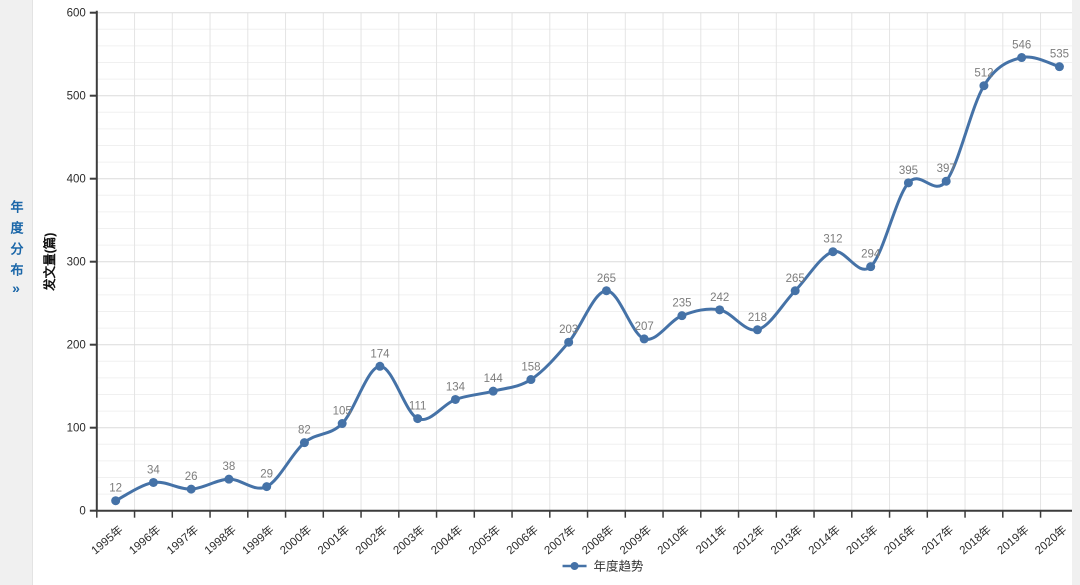 Image resolution: width=1080 pixels, height=585 pixels. What do you see at coordinates (82, 512) in the screenshot?
I see `y-tick-label: 0` at bounding box center [82, 512].